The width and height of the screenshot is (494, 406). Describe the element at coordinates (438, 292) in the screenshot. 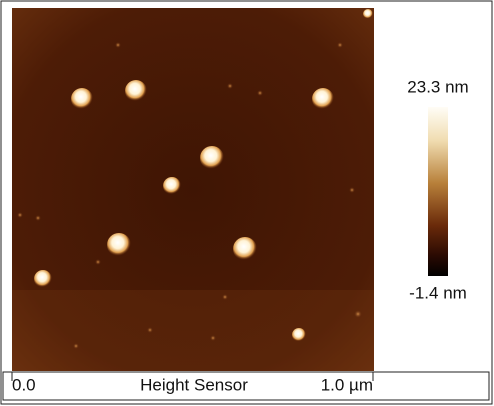

I see `colorbar-min: -1.4 nm` at that location.